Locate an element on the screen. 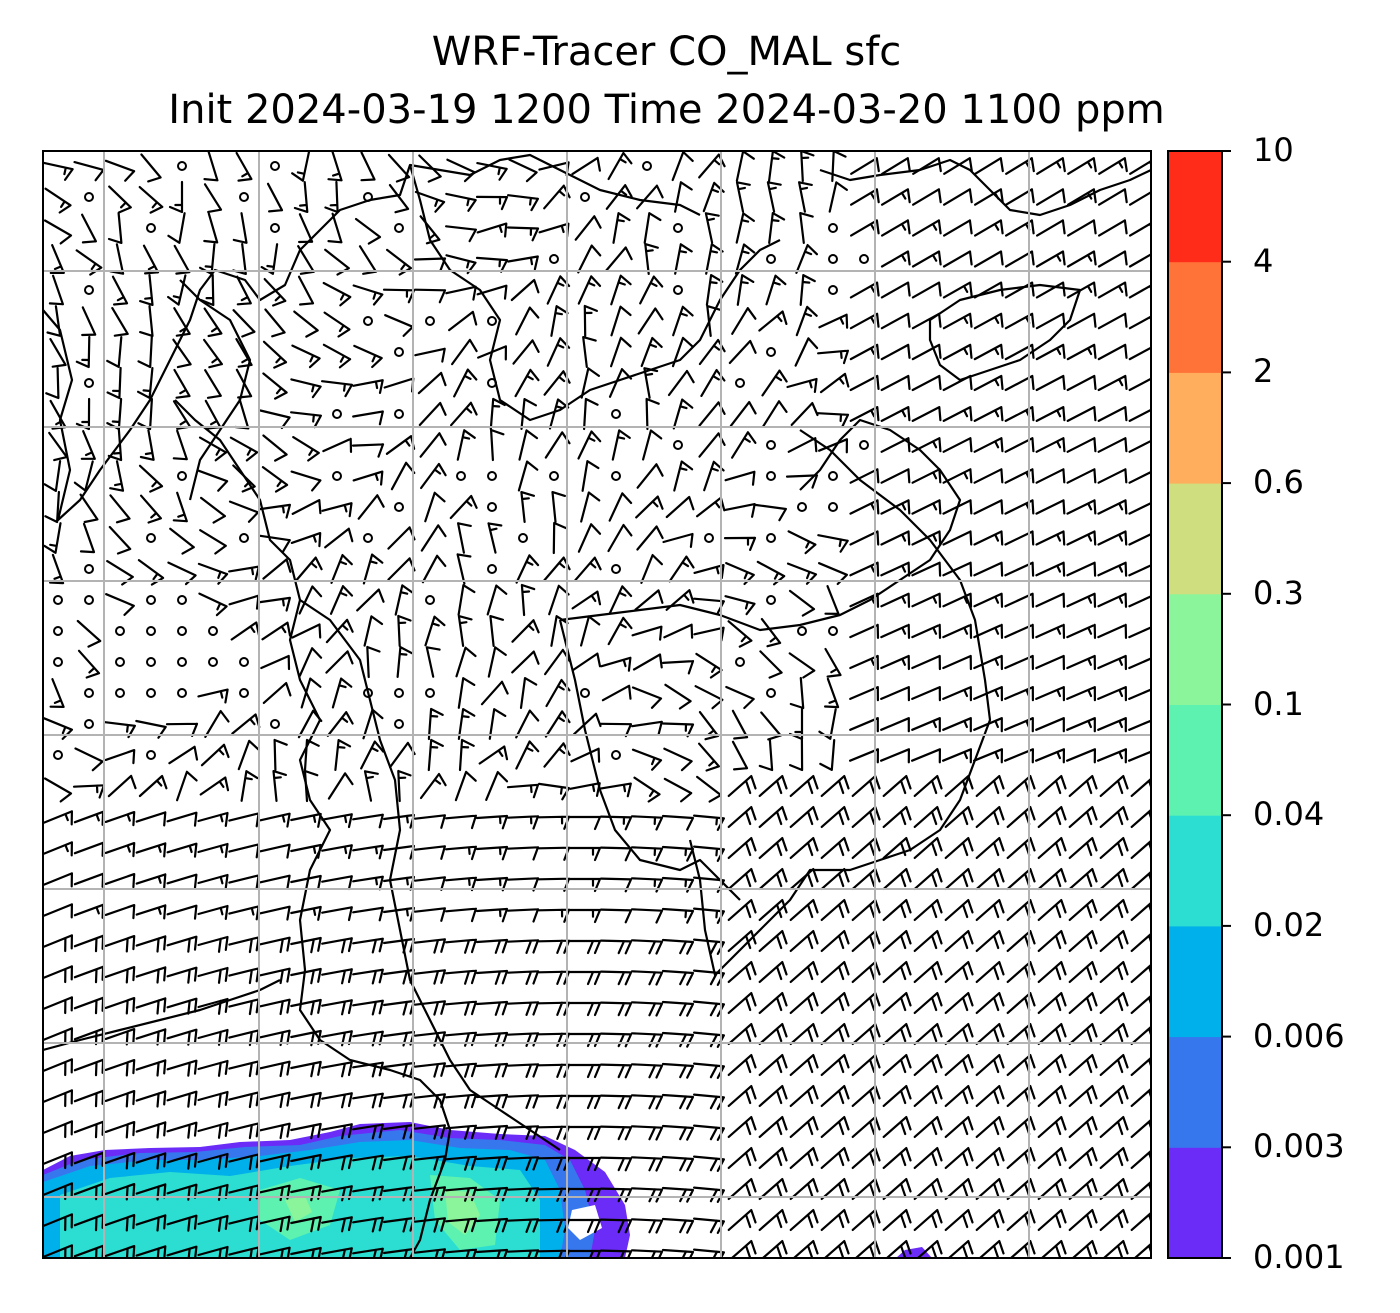 The height and width of the screenshot is (1313, 1400). colorbar-segment-0.006 is located at coordinates (1195, 981).